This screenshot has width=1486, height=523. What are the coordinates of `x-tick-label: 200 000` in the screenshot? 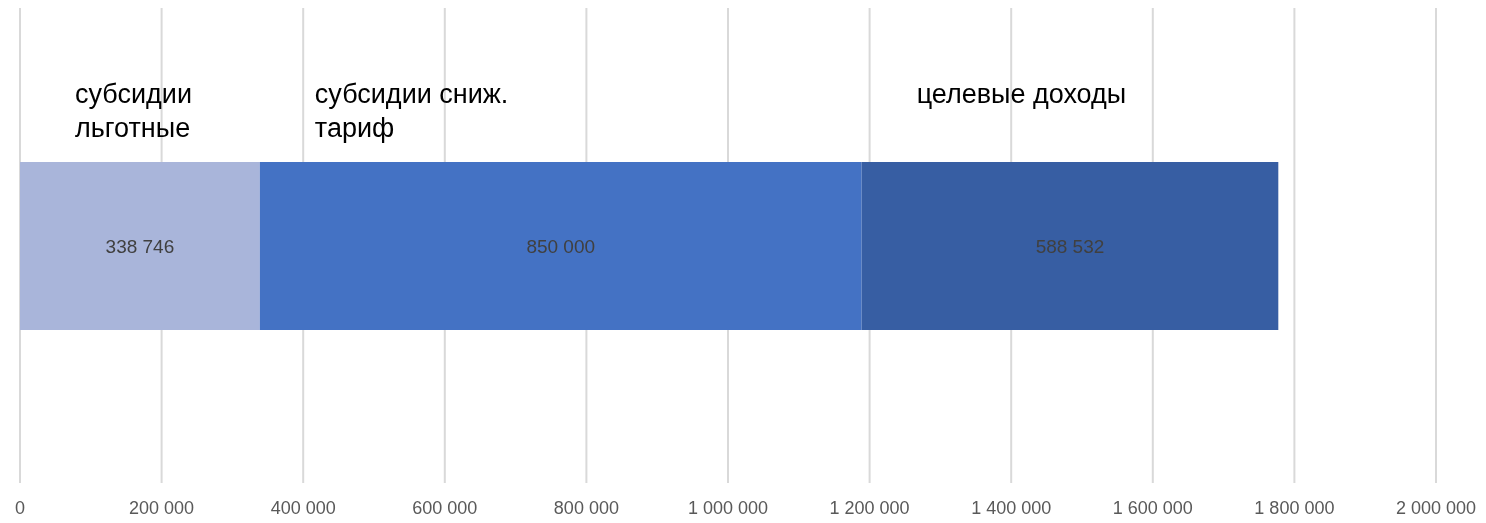 It's located at (162, 507).